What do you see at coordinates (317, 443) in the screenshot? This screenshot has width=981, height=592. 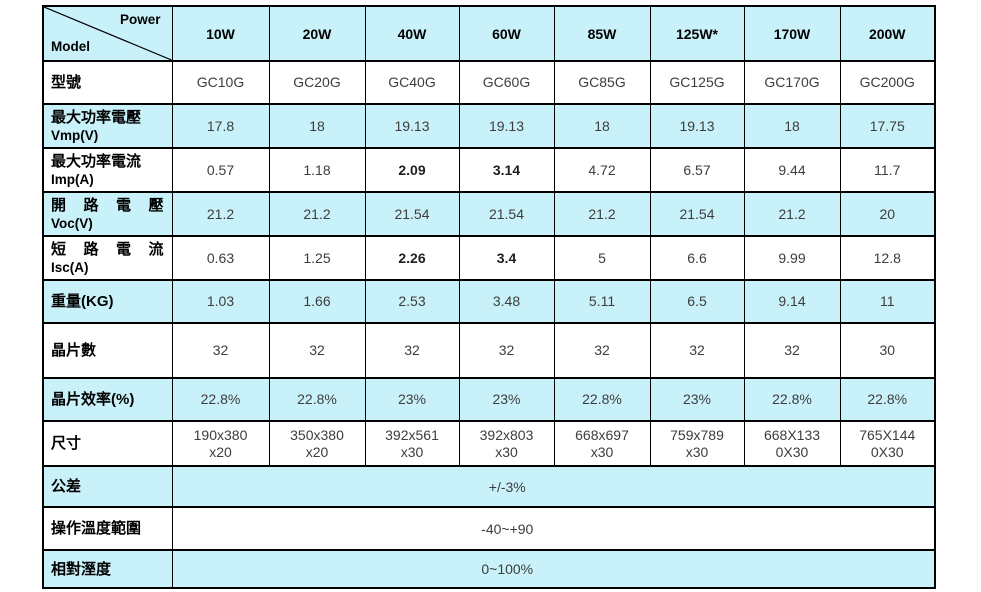 I see `cell-value: 350x380 x20` at bounding box center [317, 443].